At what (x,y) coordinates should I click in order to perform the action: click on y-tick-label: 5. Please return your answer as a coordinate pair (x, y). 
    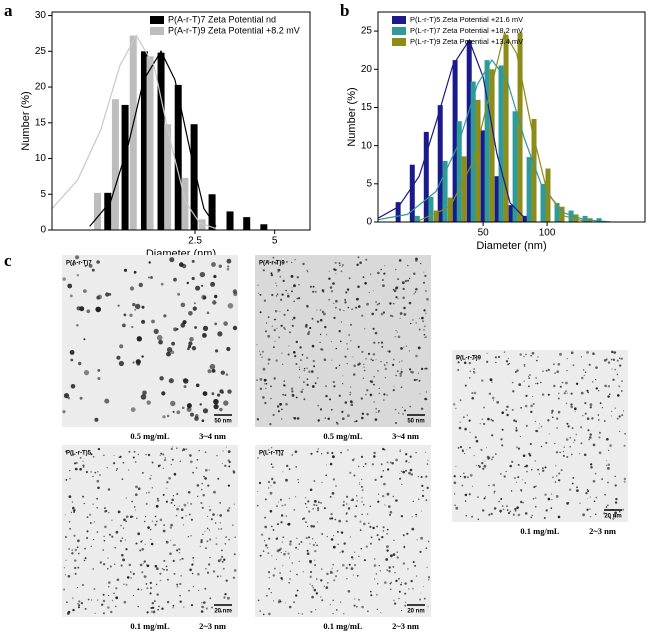
    Looking at the image, I should click on (43, 194).